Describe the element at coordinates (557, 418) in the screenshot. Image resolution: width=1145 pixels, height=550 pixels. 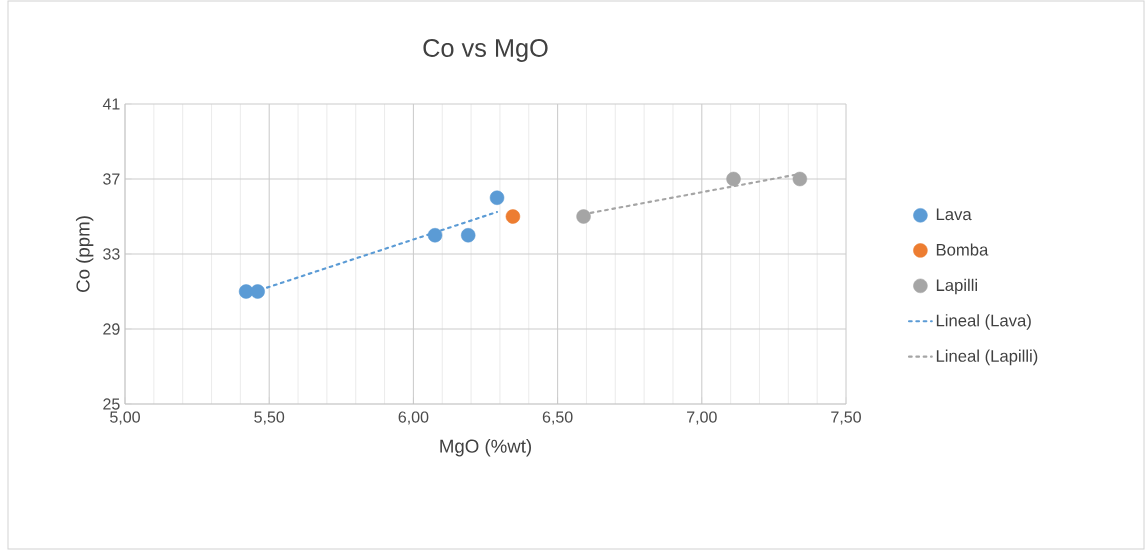
I see `x-tick-label: 6,50` at that location.